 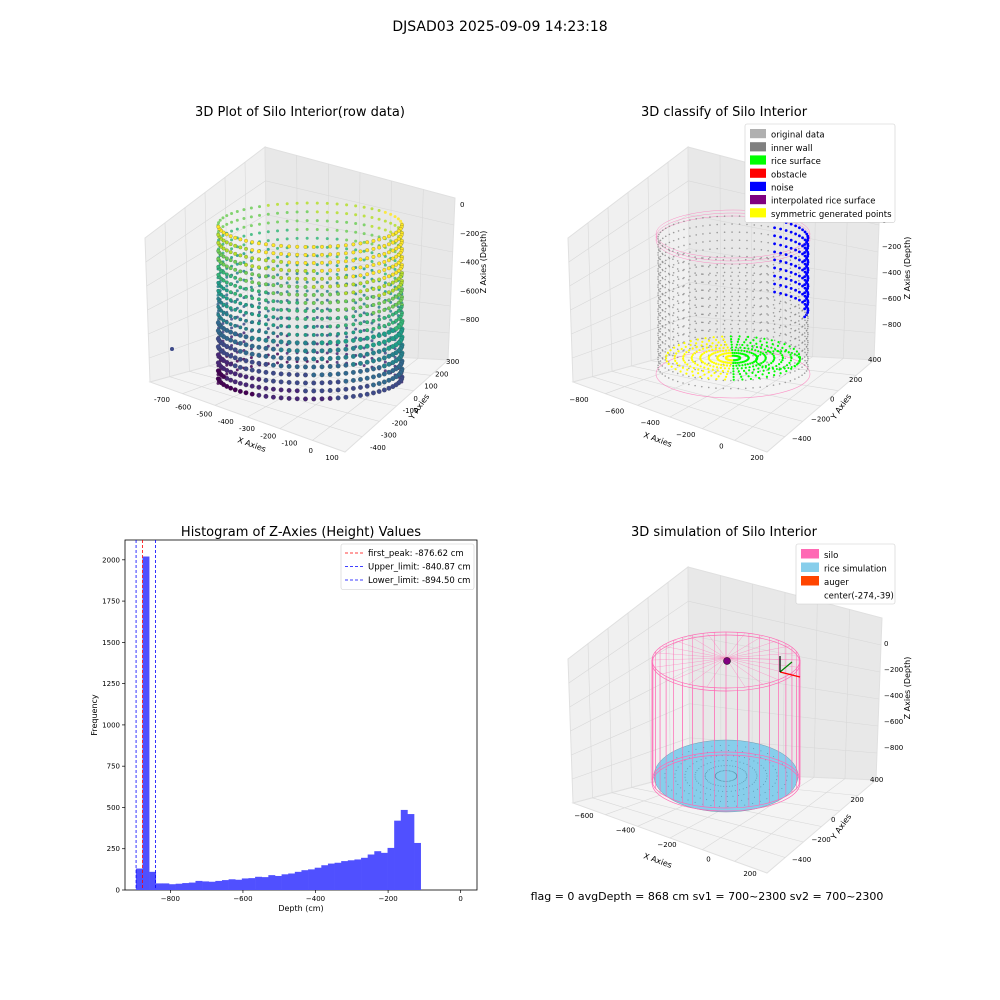 What do you see at coordinates (300, 112) in the screenshot?
I see `panel1-title: 3D Plot of Silo Interior(row data)` at bounding box center [300, 112].